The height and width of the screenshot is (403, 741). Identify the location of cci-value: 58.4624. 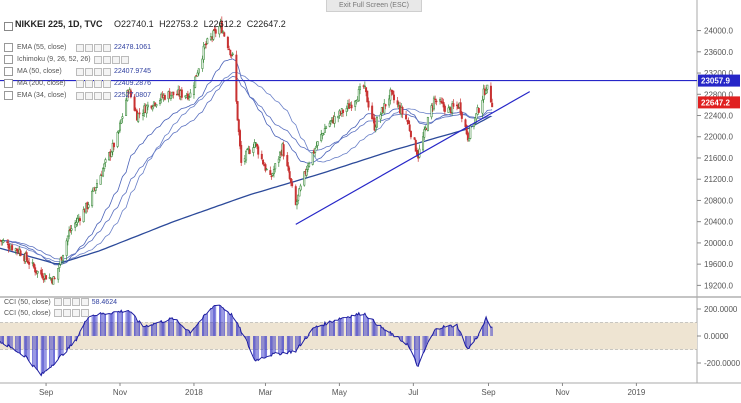
(104, 302).